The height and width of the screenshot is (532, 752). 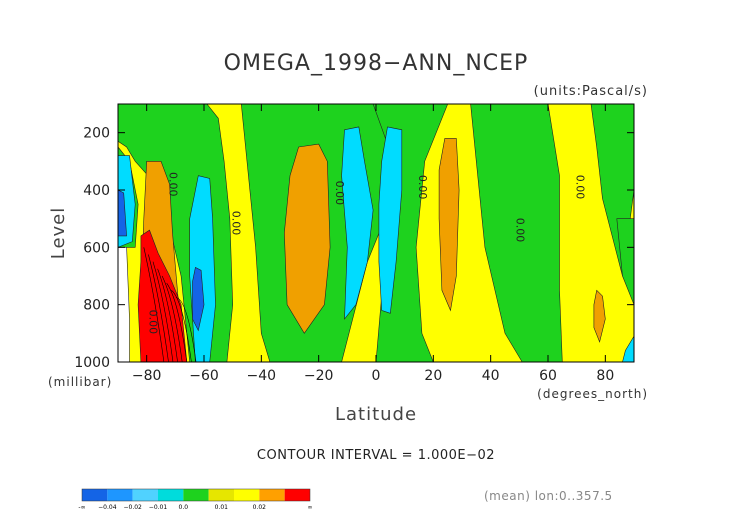 I want to click on region-cyan-south, so click(x=202, y=268).